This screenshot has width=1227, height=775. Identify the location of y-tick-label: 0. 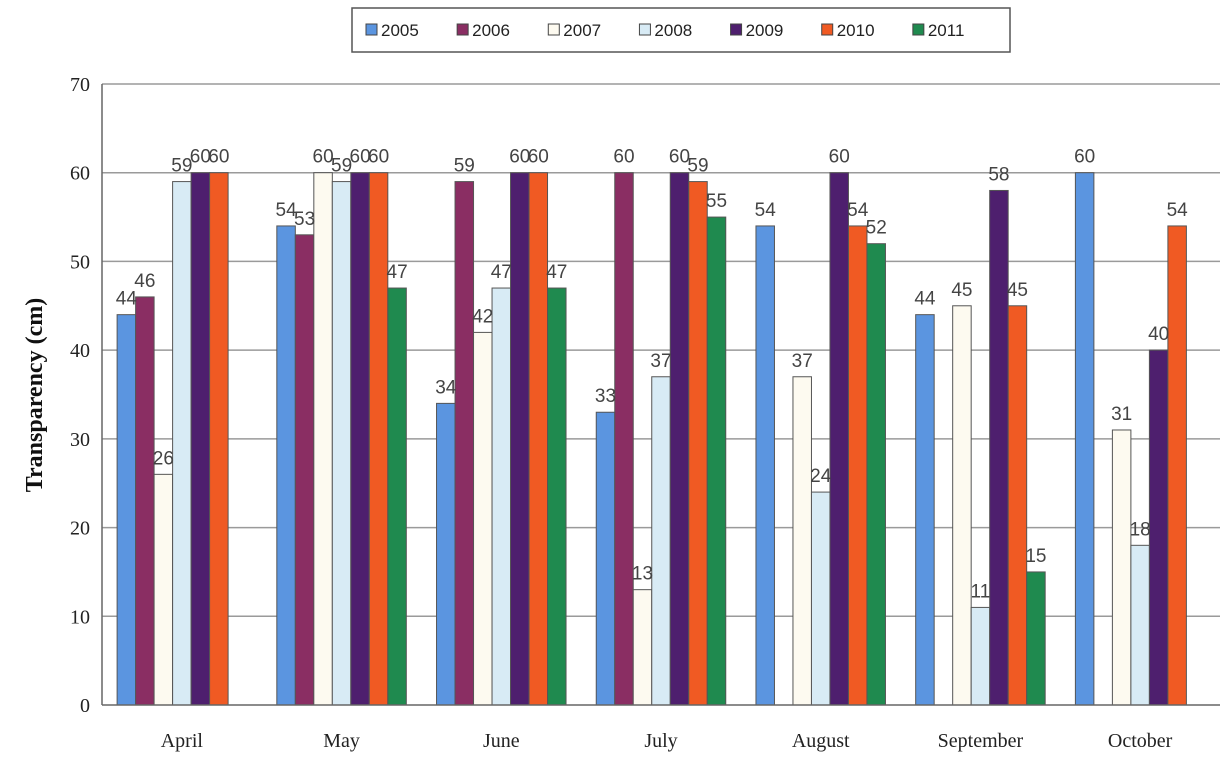
(85, 706).